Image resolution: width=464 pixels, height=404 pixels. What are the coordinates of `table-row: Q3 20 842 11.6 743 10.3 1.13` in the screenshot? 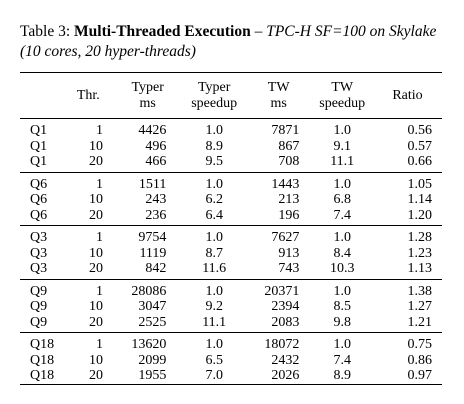 It's located at (231, 270).